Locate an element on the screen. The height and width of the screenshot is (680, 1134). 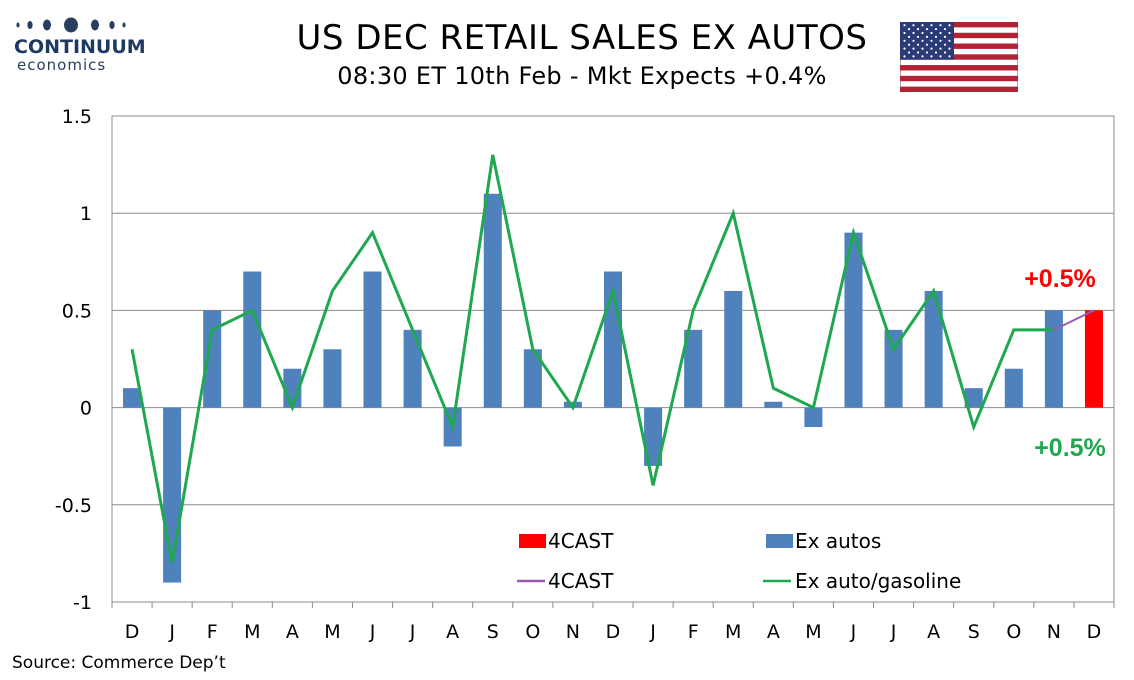
forecast-line is located at coordinates (1074, 320).